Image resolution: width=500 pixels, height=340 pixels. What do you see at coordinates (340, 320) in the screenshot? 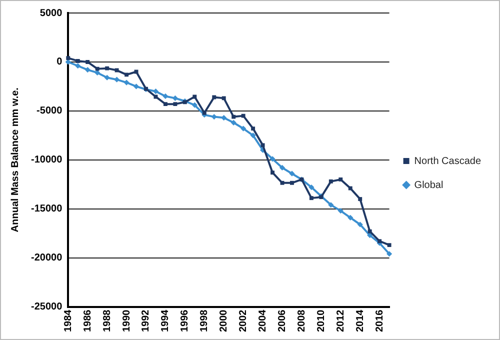
I see `x-tick-label: 2012` at bounding box center [340, 320].